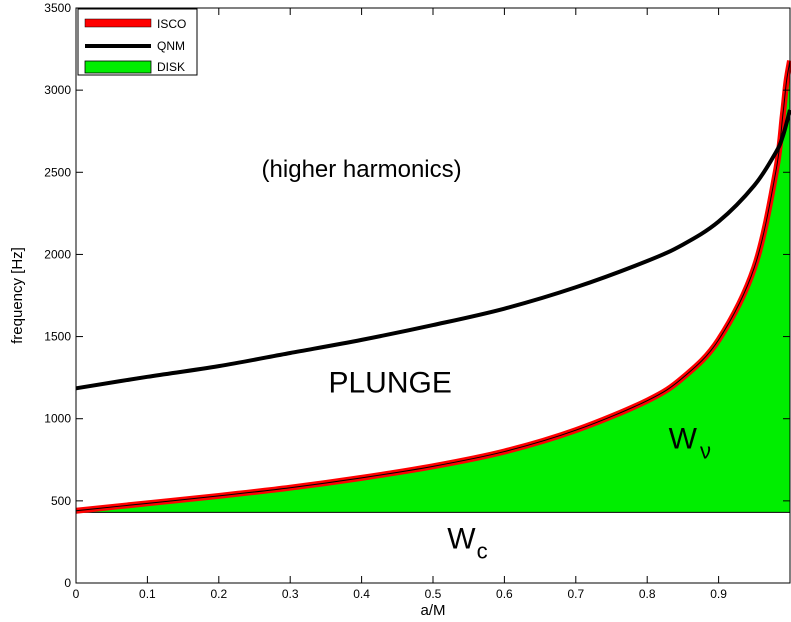 This screenshot has width=791, height=622. I want to click on legend-qnm-label: QNM, so click(171, 46).